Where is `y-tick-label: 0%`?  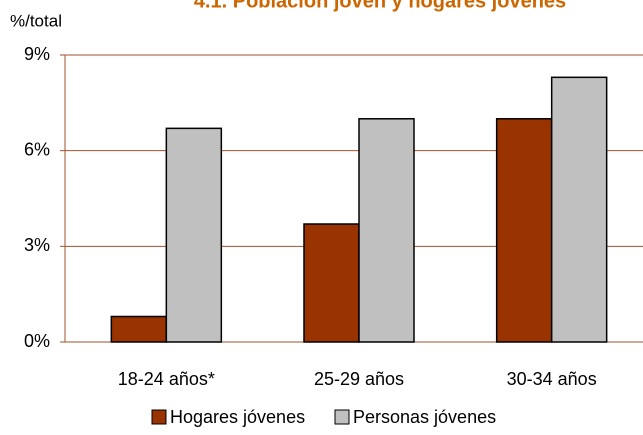
y-tick-label: 0% is located at coordinates (37, 341).